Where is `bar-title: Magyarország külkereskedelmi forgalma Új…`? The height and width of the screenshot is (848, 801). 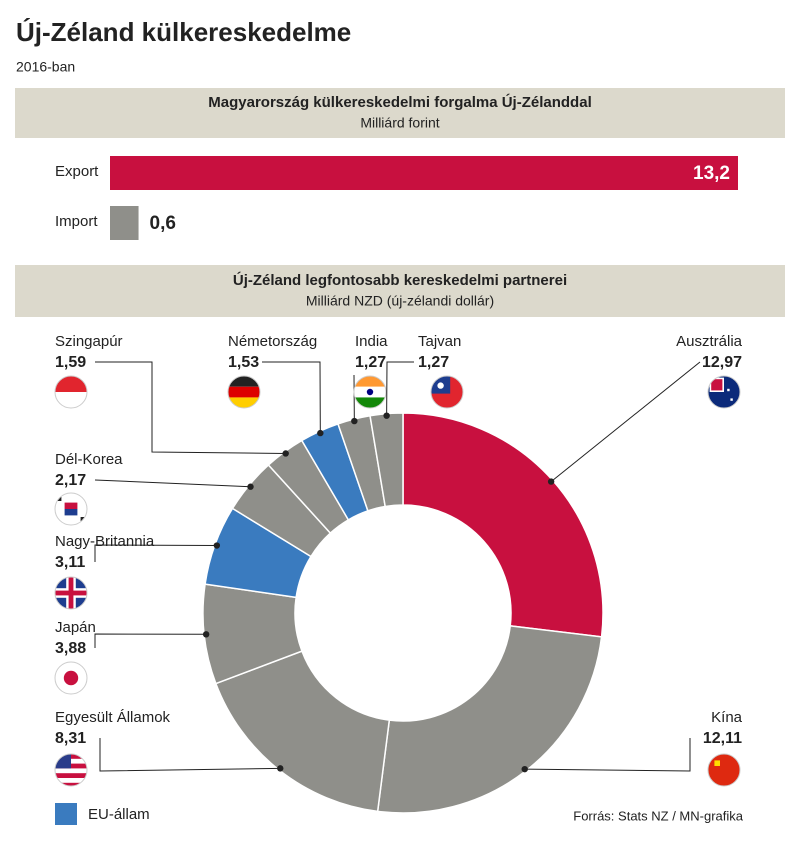
bar-title: Magyarország külkereskedelmi forgalma Új… is located at coordinates (399, 102).